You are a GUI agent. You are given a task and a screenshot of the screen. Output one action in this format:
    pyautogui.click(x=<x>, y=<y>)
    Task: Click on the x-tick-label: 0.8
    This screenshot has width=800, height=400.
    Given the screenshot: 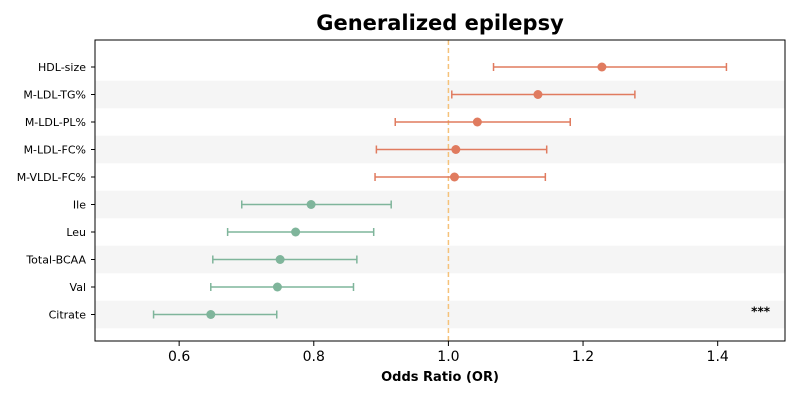 What is the action you would take?
    pyautogui.click(x=314, y=357)
    